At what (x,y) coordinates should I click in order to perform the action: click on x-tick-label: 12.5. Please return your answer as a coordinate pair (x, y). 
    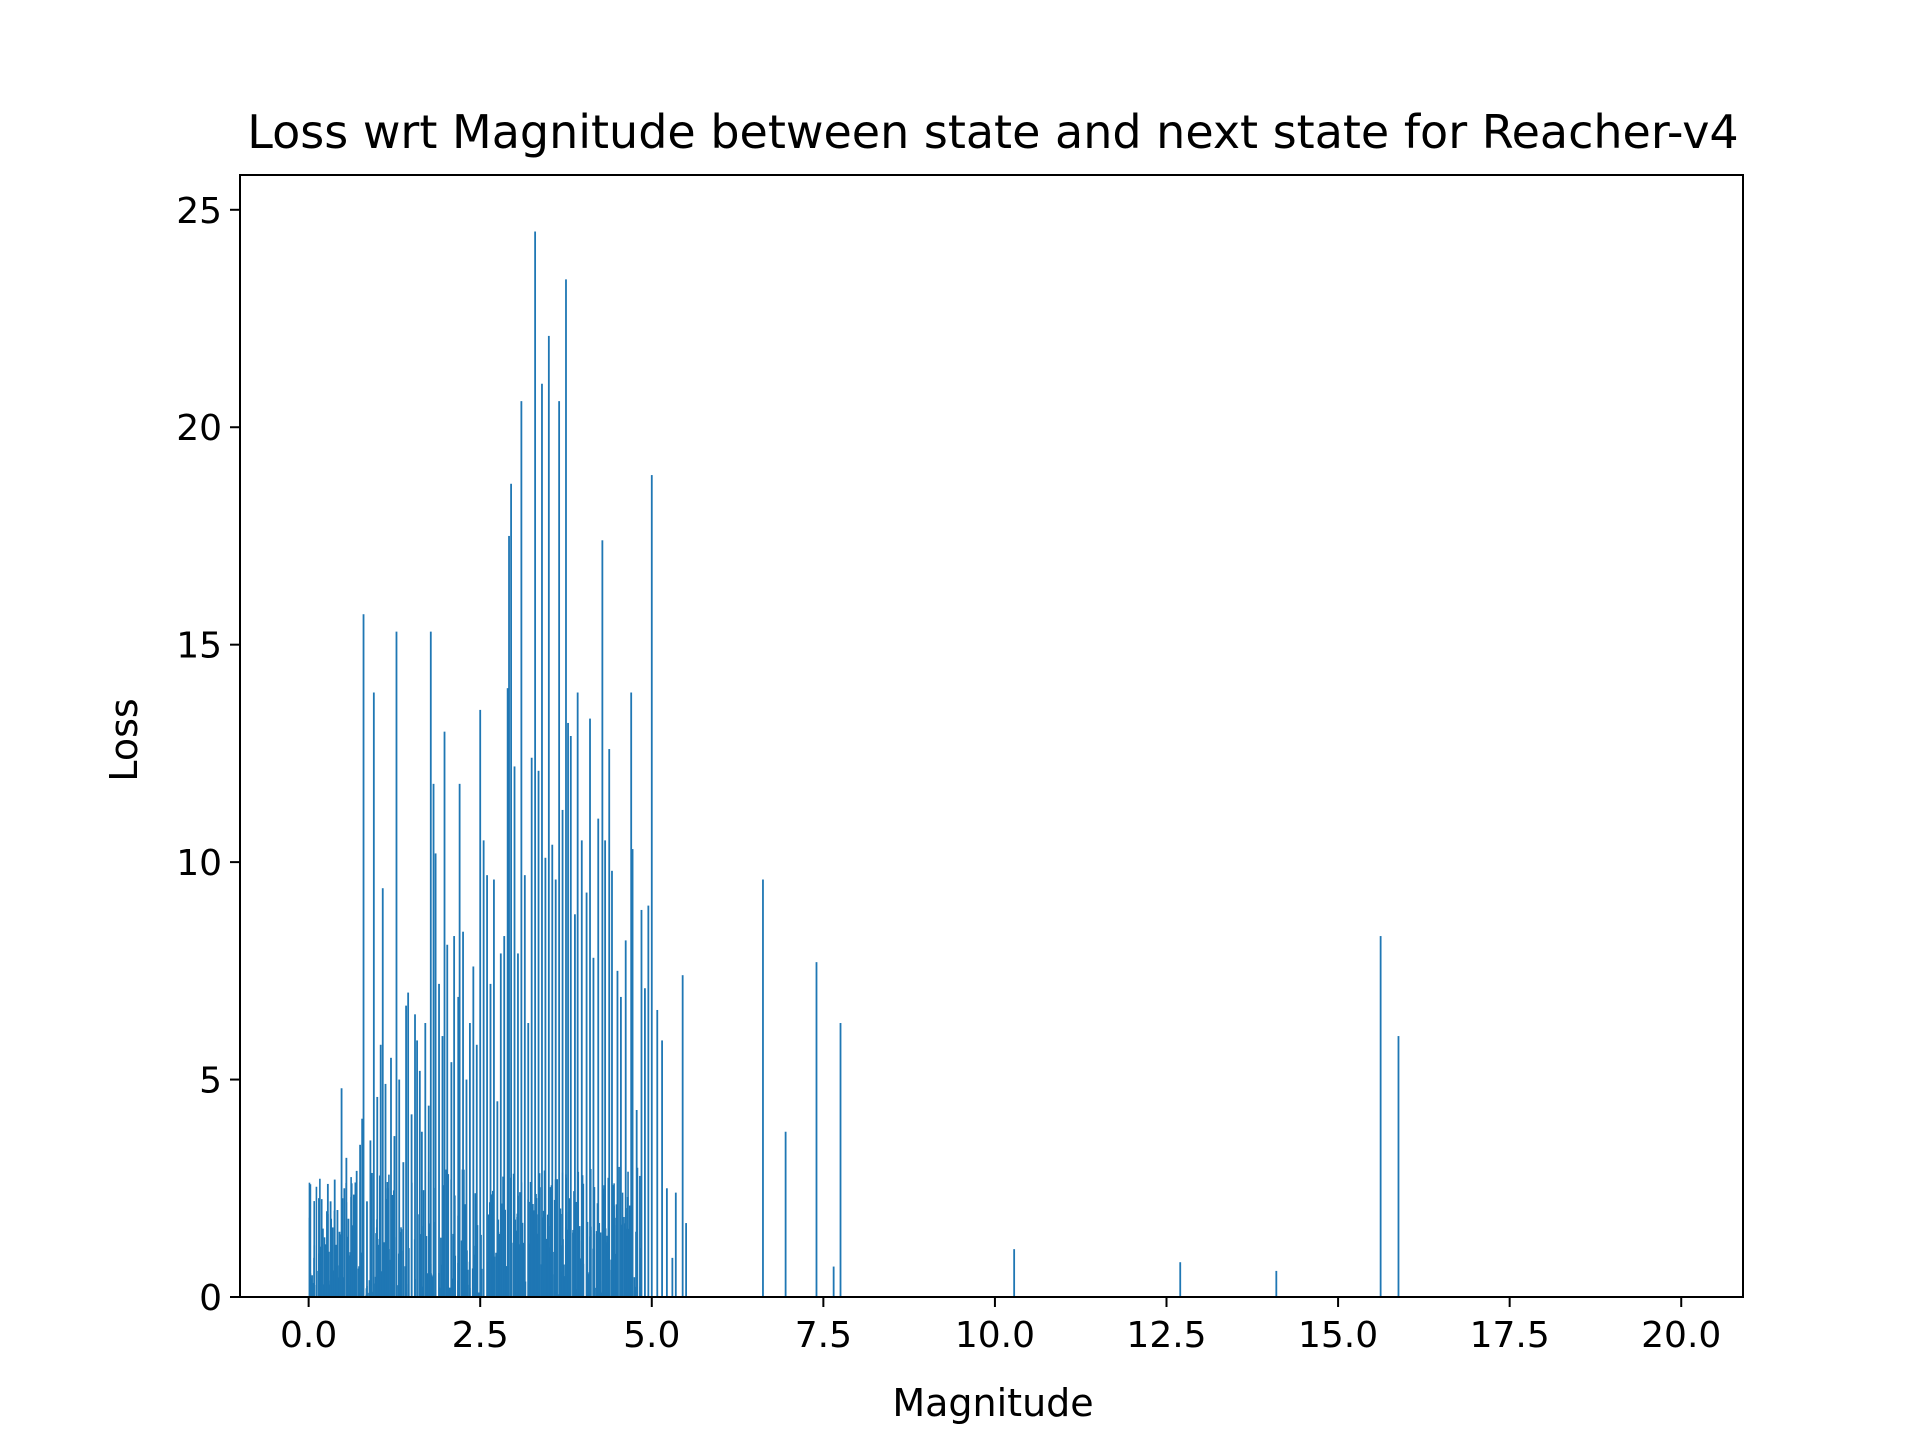
    Looking at the image, I should click on (1166, 1335).